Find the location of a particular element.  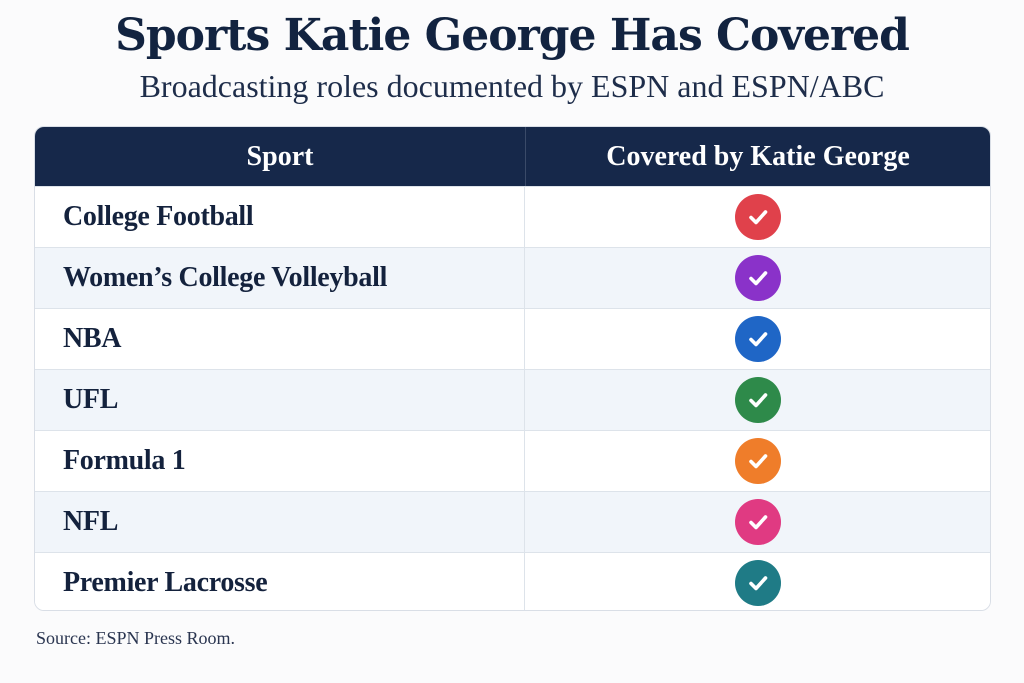

sport-name: NBA is located at coordinates (280, 339).